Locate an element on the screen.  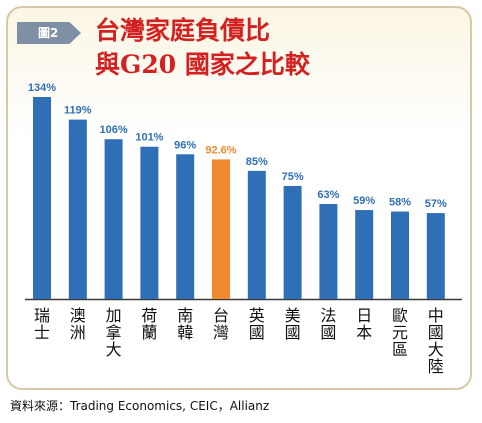
category-label-5: 南韓 is located at coordinates (185, 324).